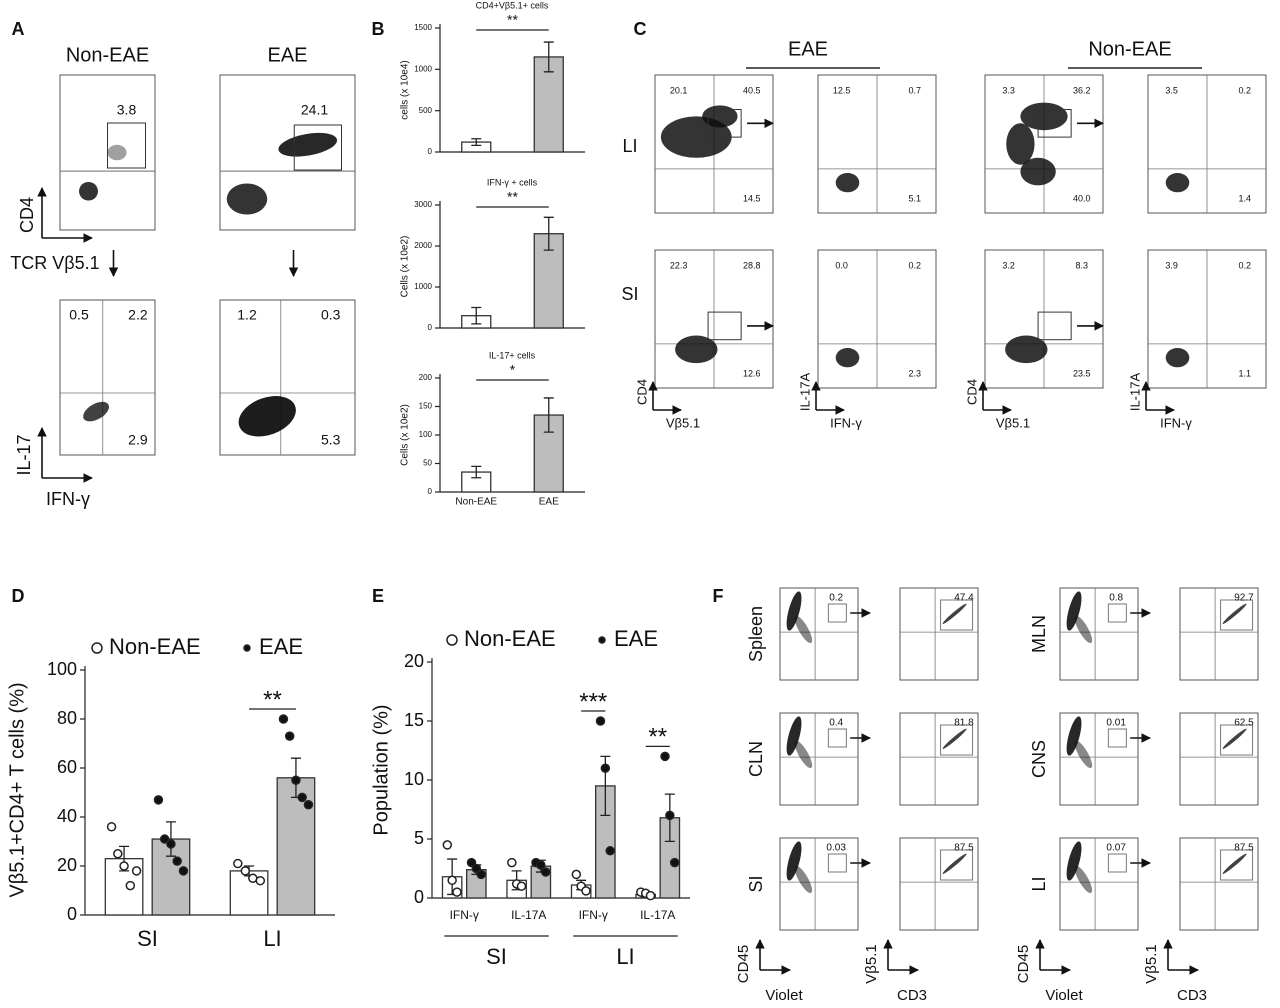 Image resolution: width=1280 pixels, height=1008 pixels. Describe the element at coordinates (54, 263) in the screenshot. I see `axis-label: TCR Vβ5.1` at that location.